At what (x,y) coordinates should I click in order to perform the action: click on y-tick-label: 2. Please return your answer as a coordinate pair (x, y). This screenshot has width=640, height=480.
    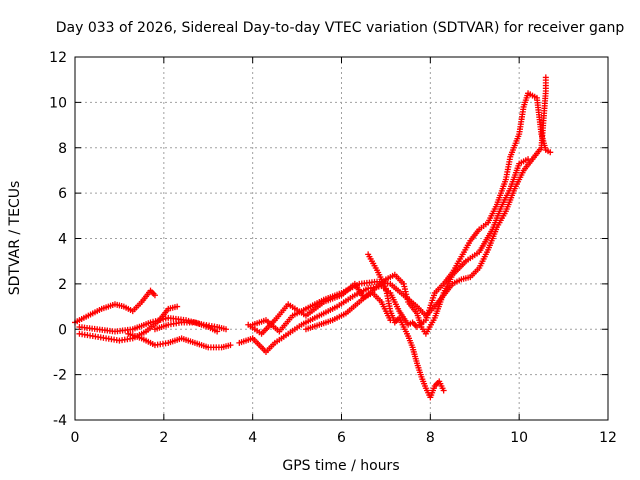
    Looking at the image, I should click on (62, 285).